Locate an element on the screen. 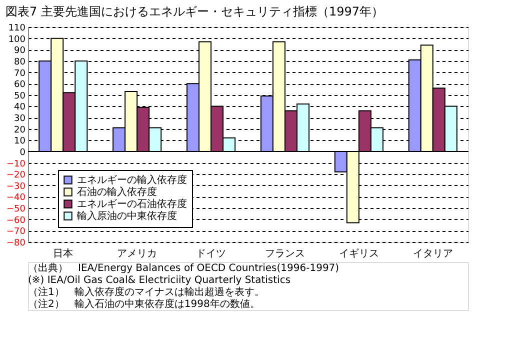 This screenshot has height=350, width=520. y-tick-label: 0 is located at coordinates (23, 153).